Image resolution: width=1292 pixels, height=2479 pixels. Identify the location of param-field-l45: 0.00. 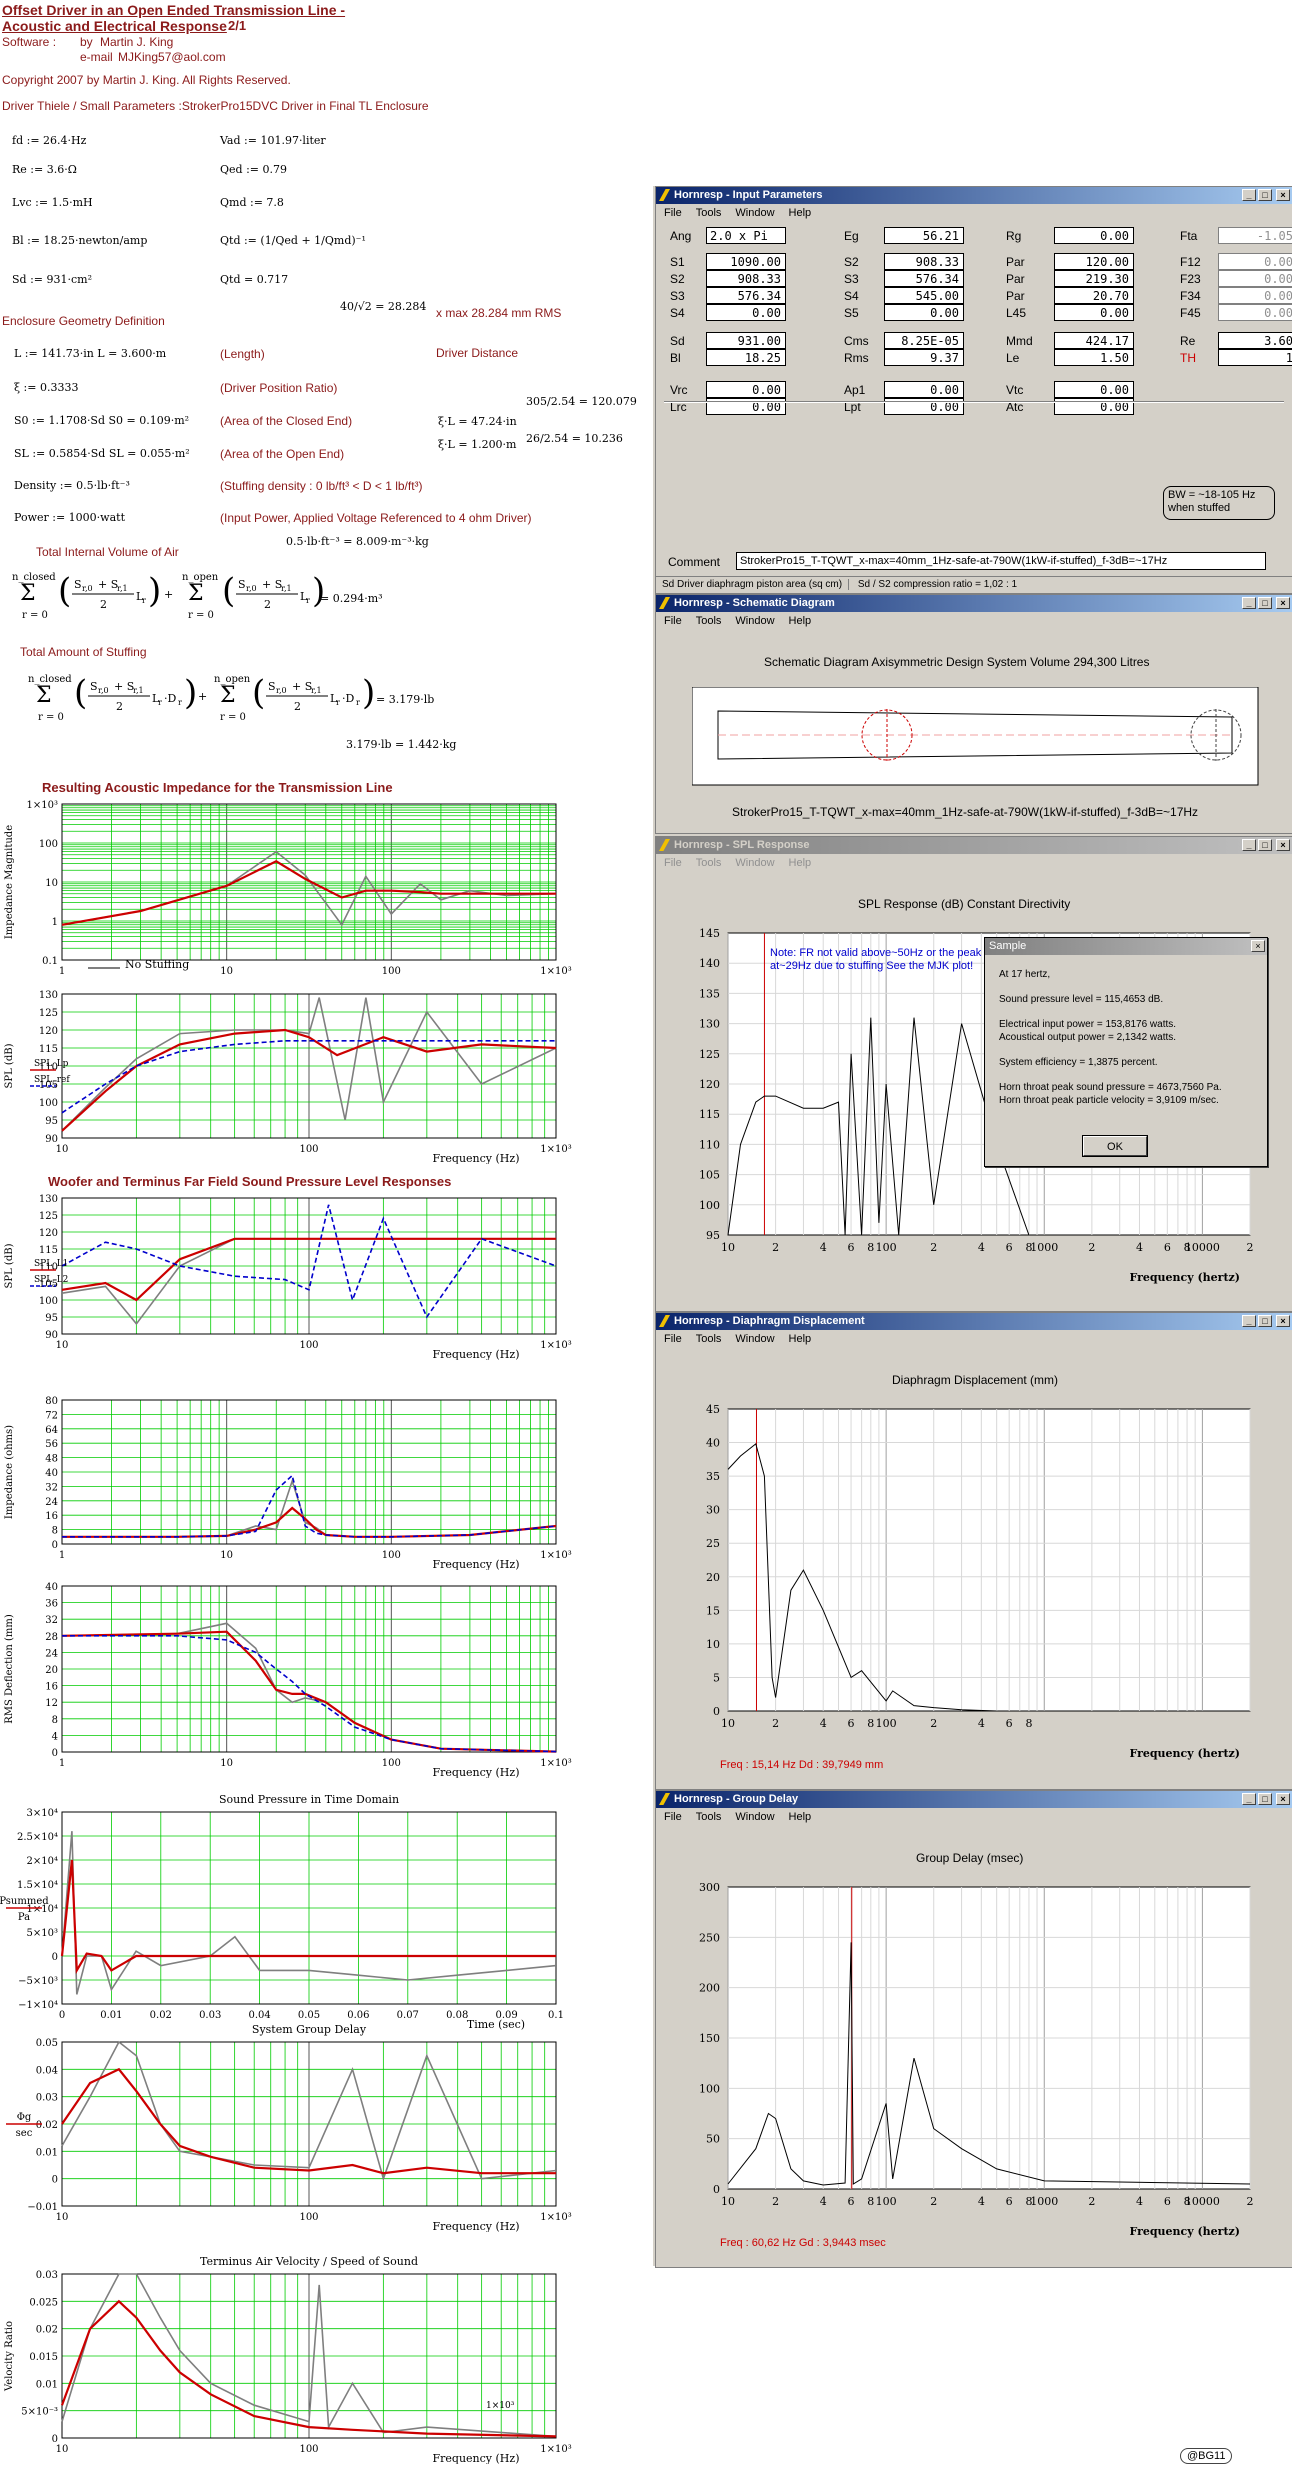
(1094, 312).